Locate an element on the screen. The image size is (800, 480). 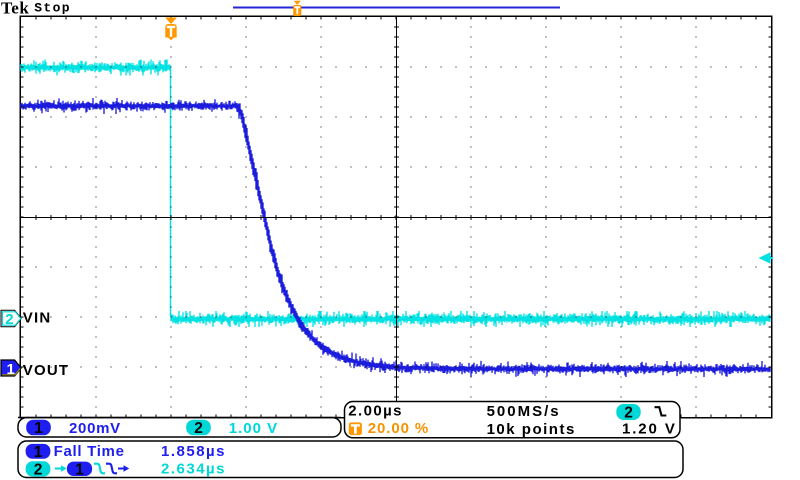
svg-text: Fall Time is located at coordinates (89, 451).